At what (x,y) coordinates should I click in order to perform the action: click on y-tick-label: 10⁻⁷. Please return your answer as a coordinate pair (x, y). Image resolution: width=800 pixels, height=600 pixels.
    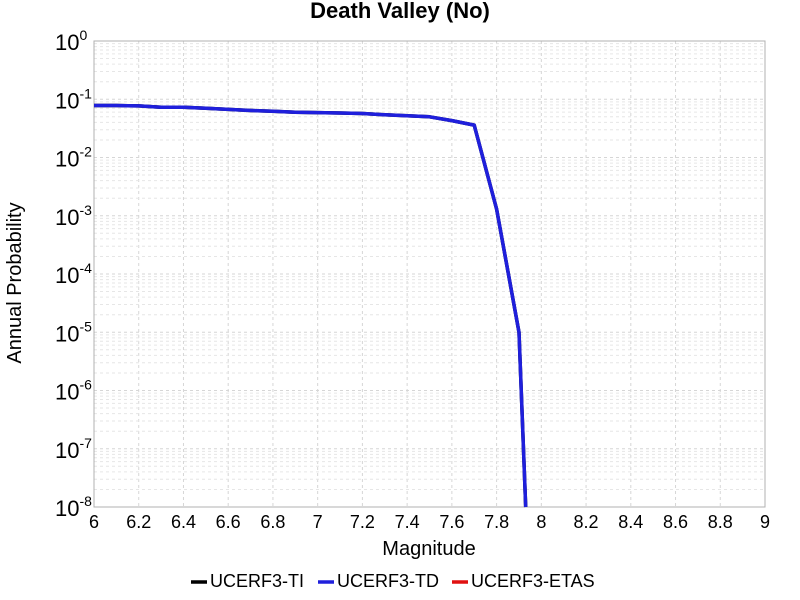
    Looking at the image, I should click on (73, 449).